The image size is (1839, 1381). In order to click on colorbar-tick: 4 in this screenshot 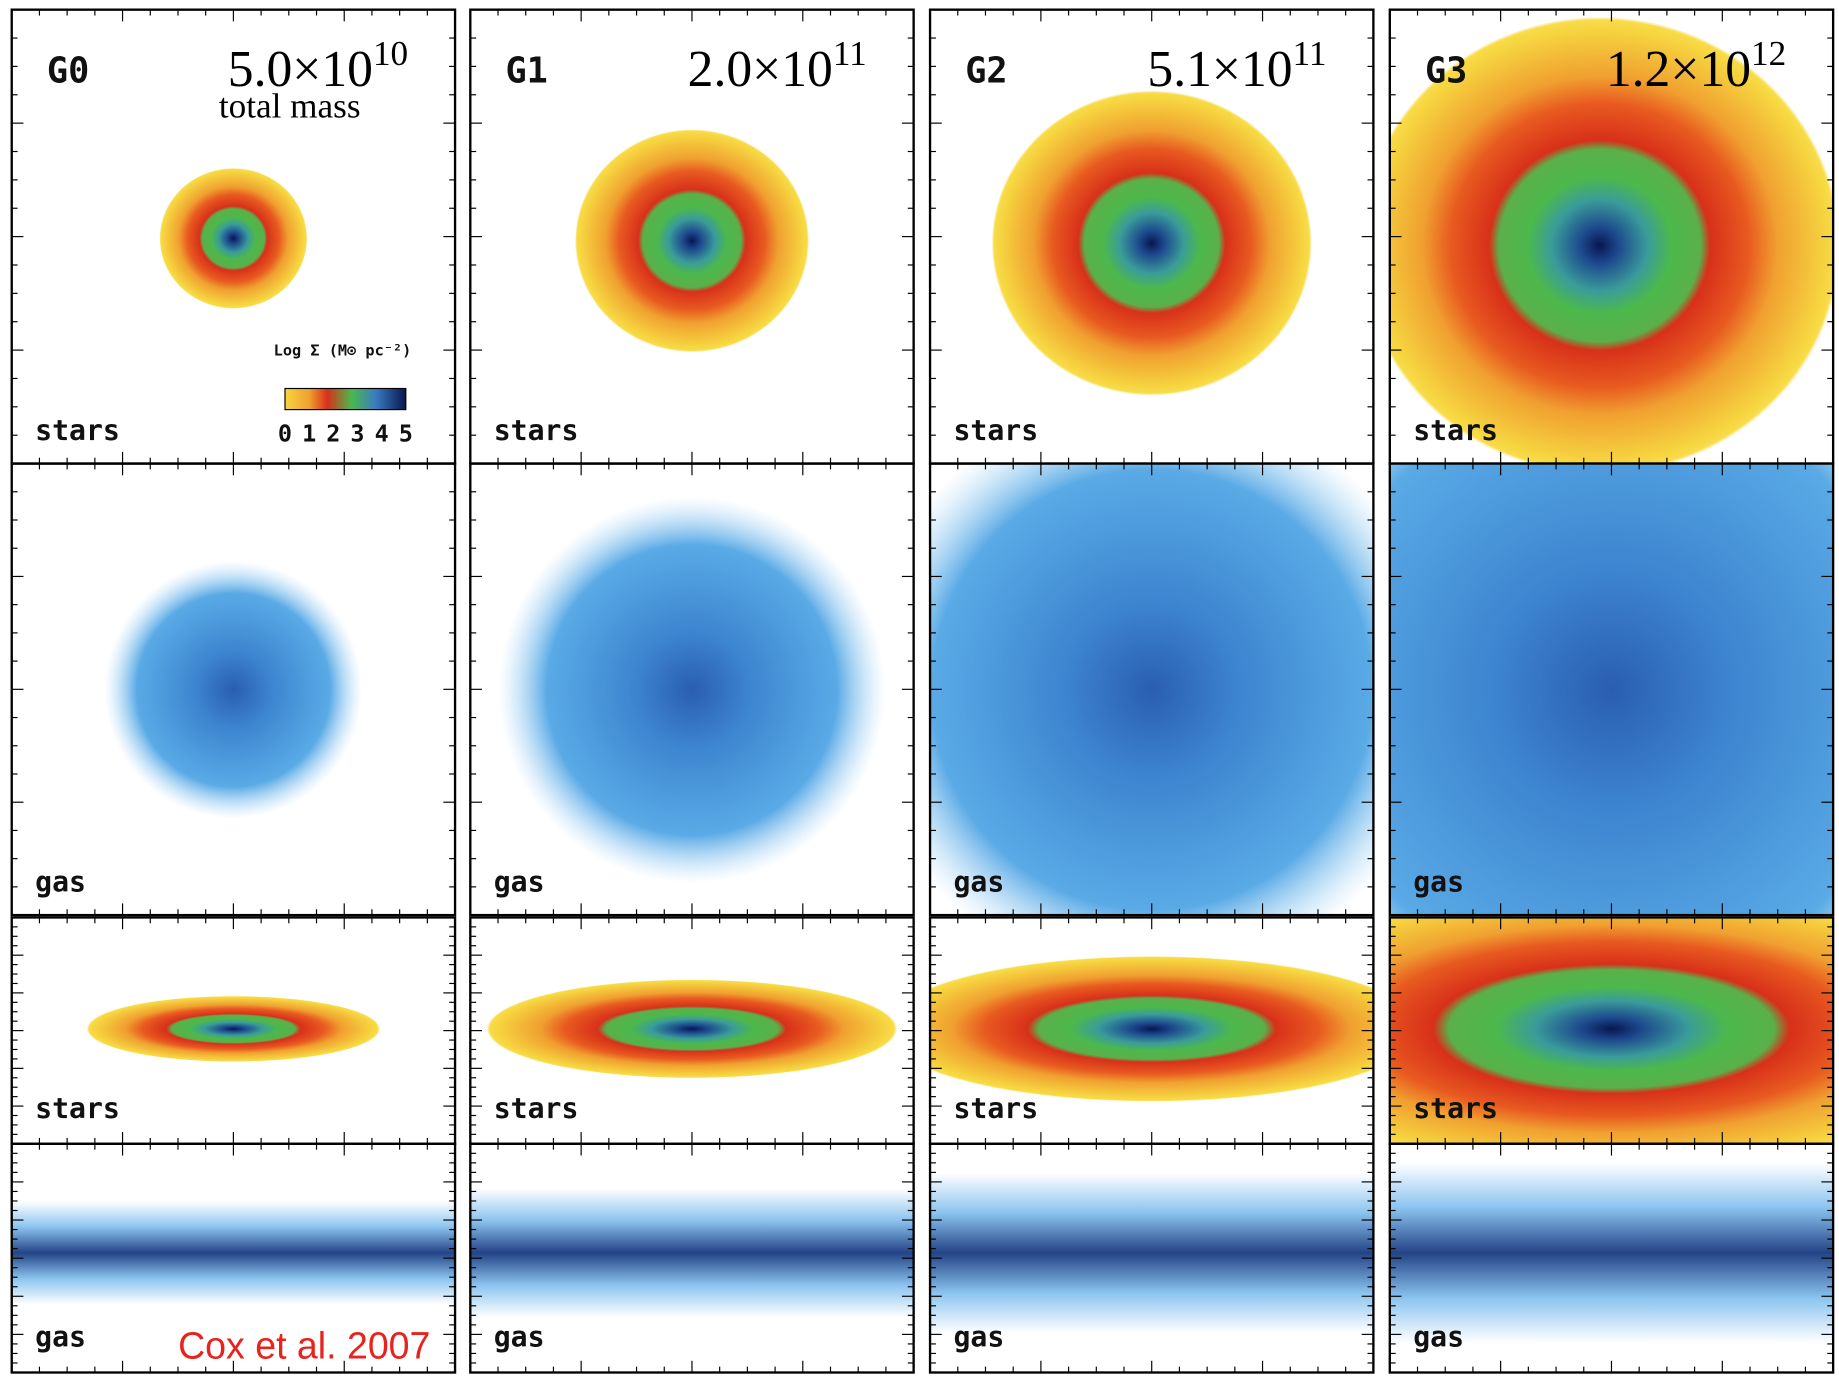, I will do `click(382, 433)`.